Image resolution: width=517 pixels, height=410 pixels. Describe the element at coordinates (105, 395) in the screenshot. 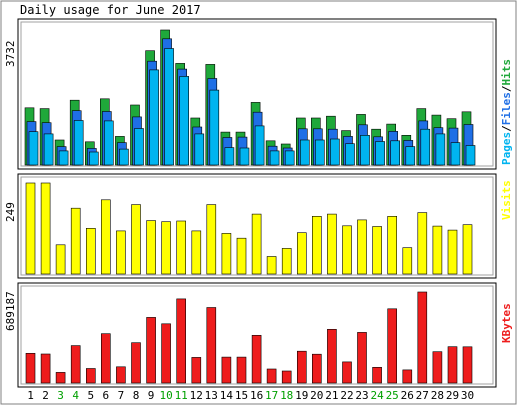

I see `x-tick-label-day-6: 6` at that location.